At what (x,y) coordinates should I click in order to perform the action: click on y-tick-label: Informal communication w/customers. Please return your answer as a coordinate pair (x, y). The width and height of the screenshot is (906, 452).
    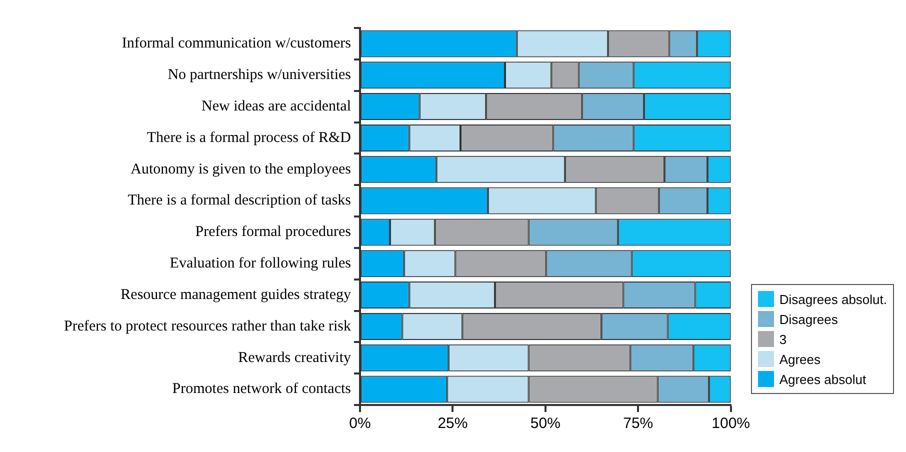
    Looking at the image, I should click on (237, 44).